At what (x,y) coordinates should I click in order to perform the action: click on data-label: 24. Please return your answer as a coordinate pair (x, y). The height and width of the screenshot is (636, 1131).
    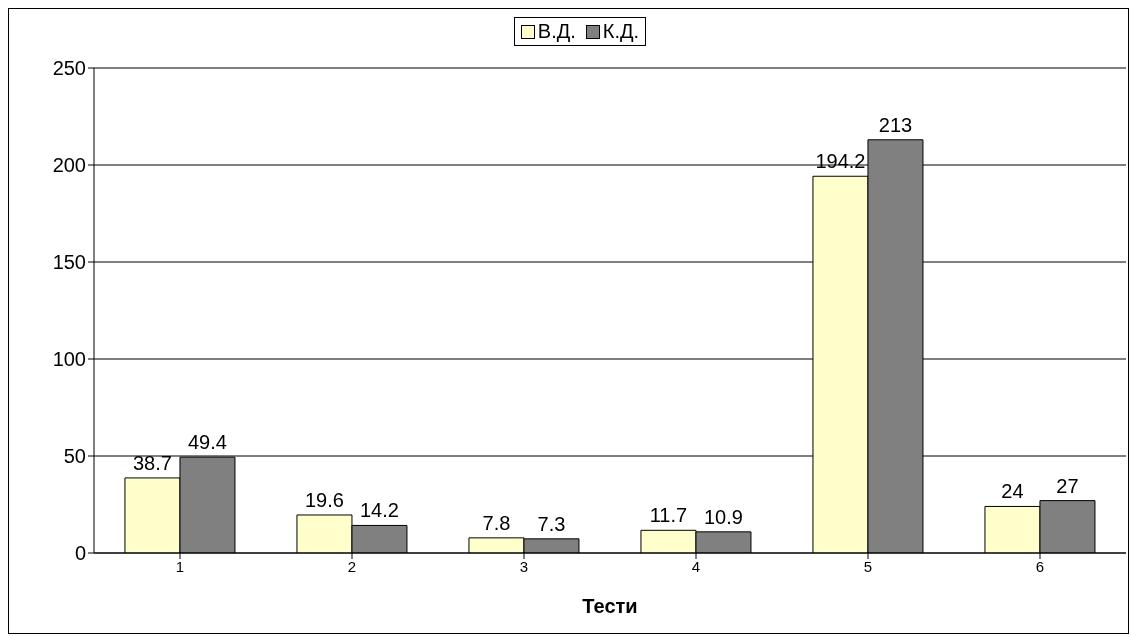
    Looking at the image, I should click on (1012, 491).